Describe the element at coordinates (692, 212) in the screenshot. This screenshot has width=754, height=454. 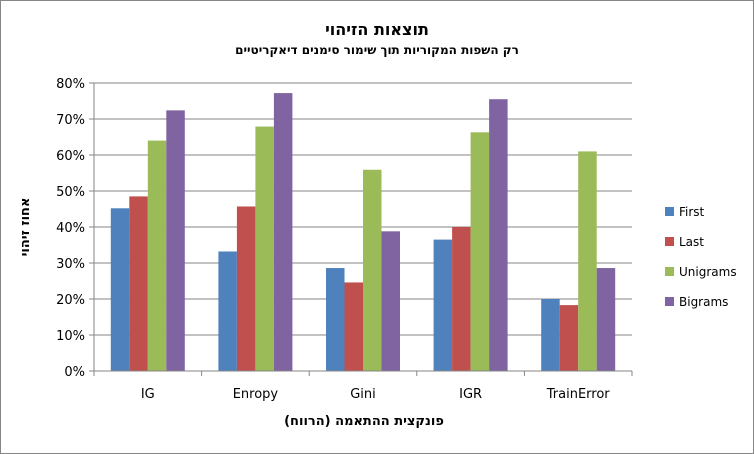
I see `legend-label-first: First` at that location.